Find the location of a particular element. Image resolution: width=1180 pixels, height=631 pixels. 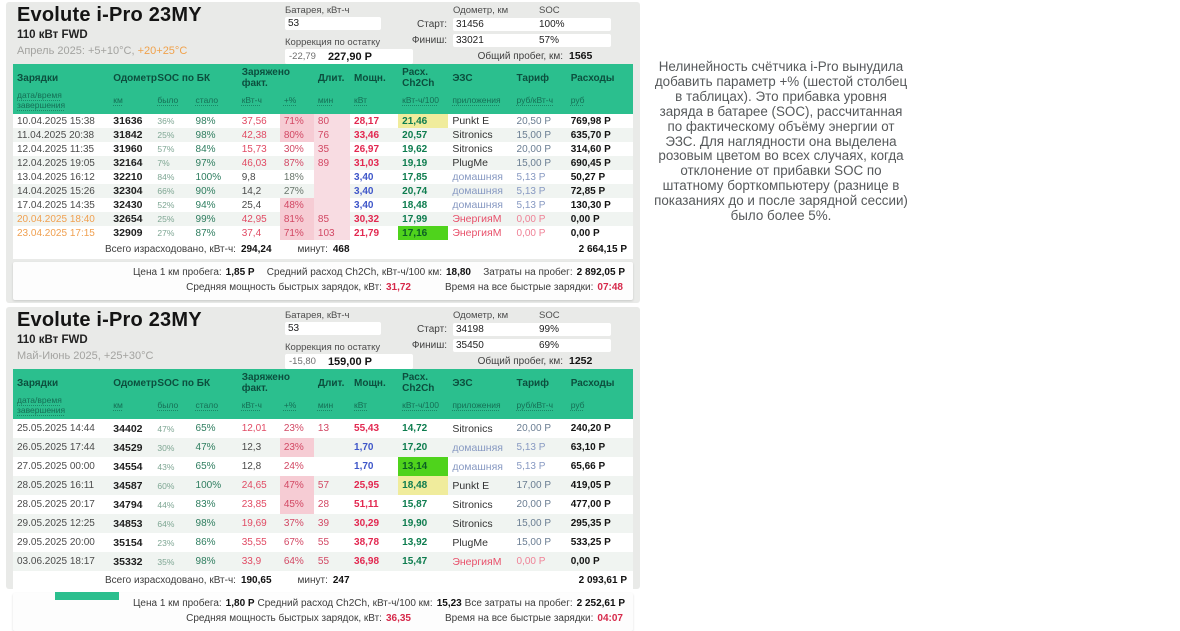

season-label: Май-Июнь 2025, +25+30°C is located at coordinates (85, 356).